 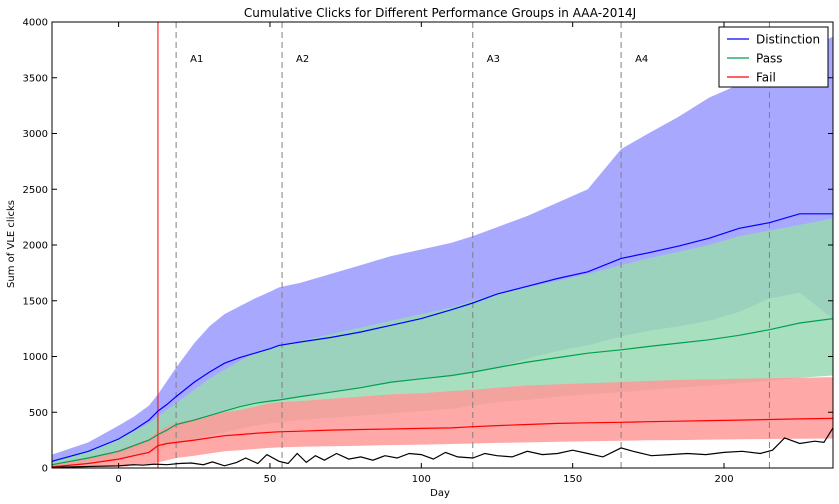 What do you see at coordinates (641, 59) in the screenshot?
I see `annotation-a4: A4` at bounding box center [641, 59].